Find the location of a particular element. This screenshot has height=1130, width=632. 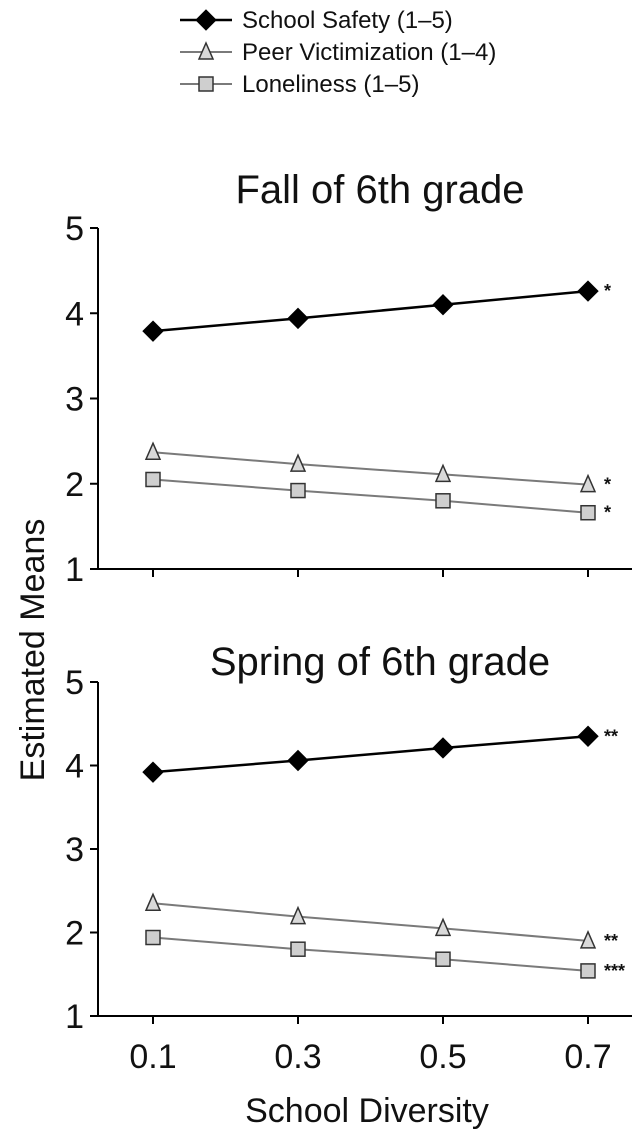

legend-square-marker is located at coordinates (206, 84).